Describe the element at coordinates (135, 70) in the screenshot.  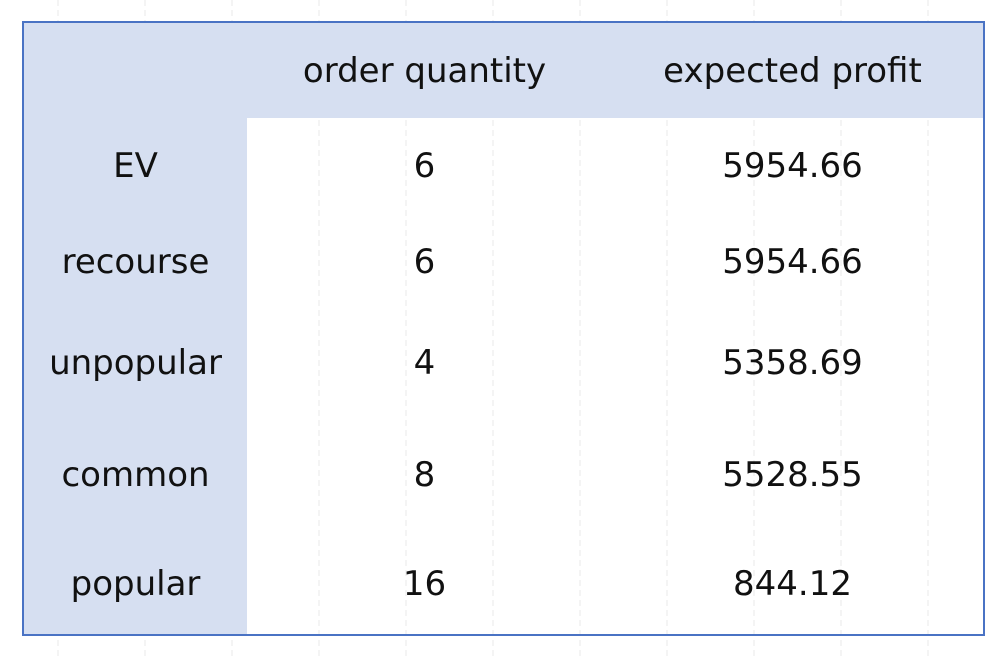
I see `corner-cell` at that location.